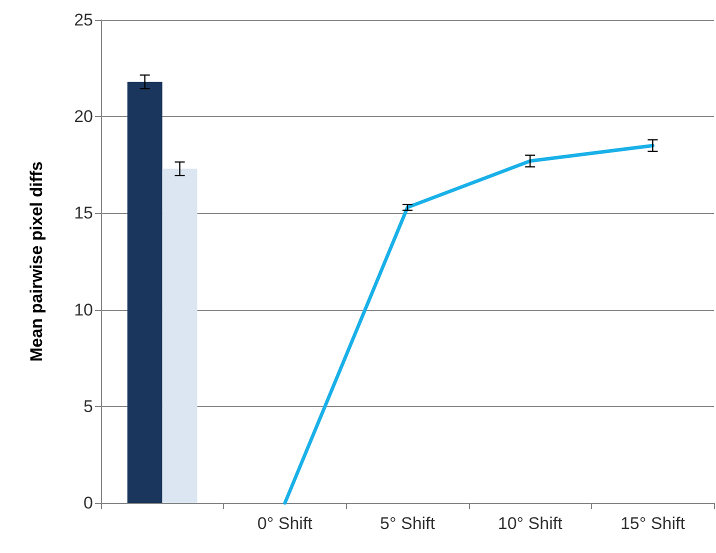 This screenshot has height=553, width=716. What do you see at coordinates (408, 523) in the screenshot?
I see `x-tick-label: 5° Shift` at bounding box center [408, 523].